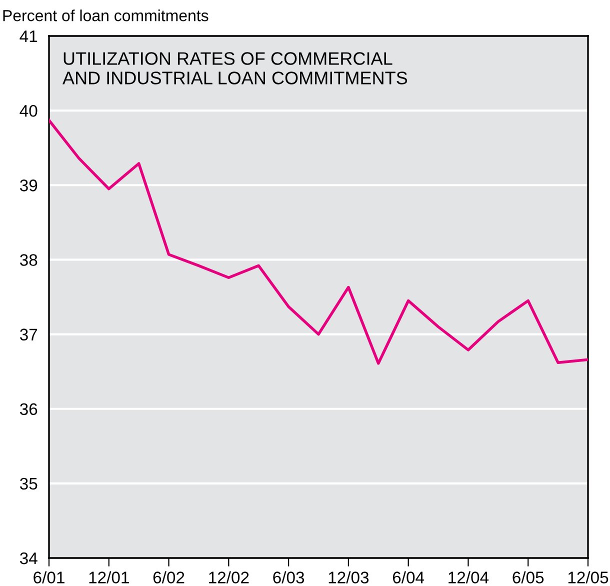 The height and width of the screenshot is (586, 610). I want to click on x-tick-label: 6/02, so click(168, 577).